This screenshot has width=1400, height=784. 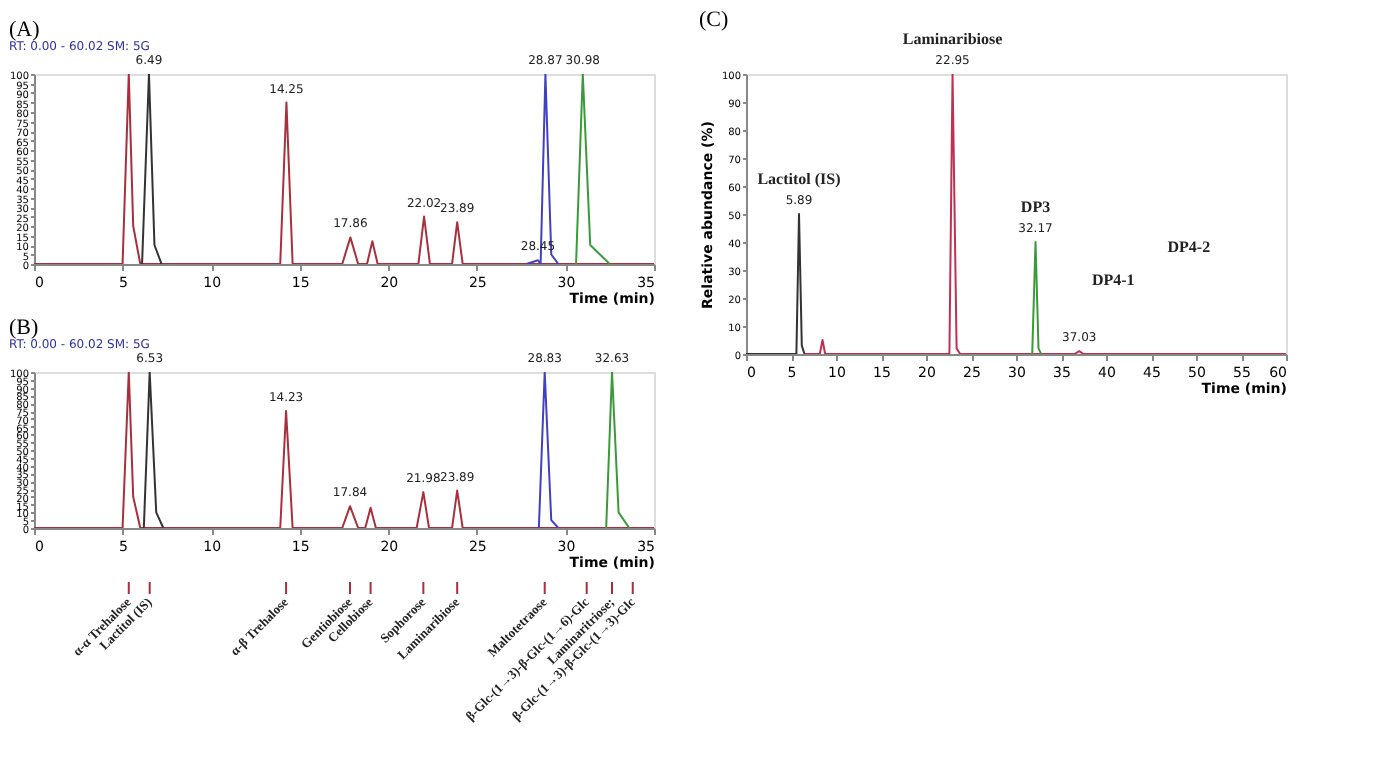 What do you see at coordinates (1035, 207) in the screenshot?
I see `annotation: DP3` at bounding box center [1035, 207].